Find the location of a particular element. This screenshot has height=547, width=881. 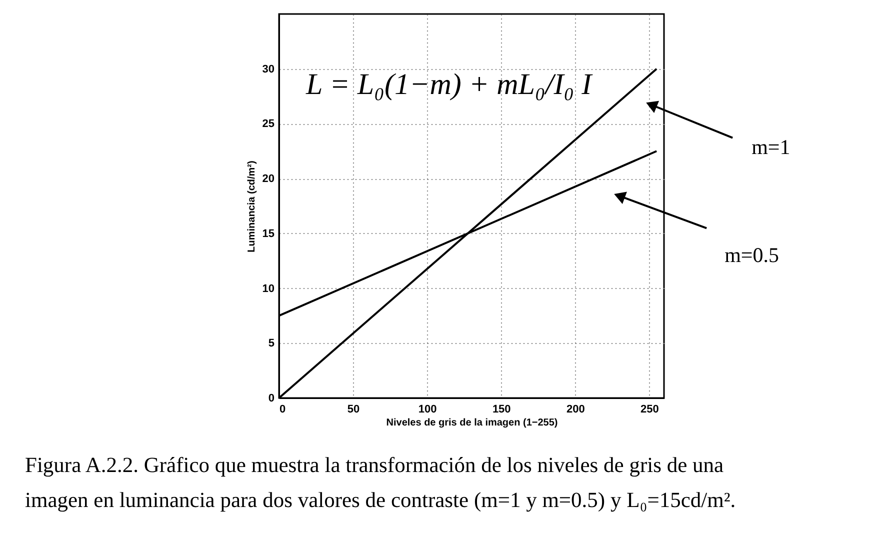

text: m=0.5 is located at coordinates (752, 255).